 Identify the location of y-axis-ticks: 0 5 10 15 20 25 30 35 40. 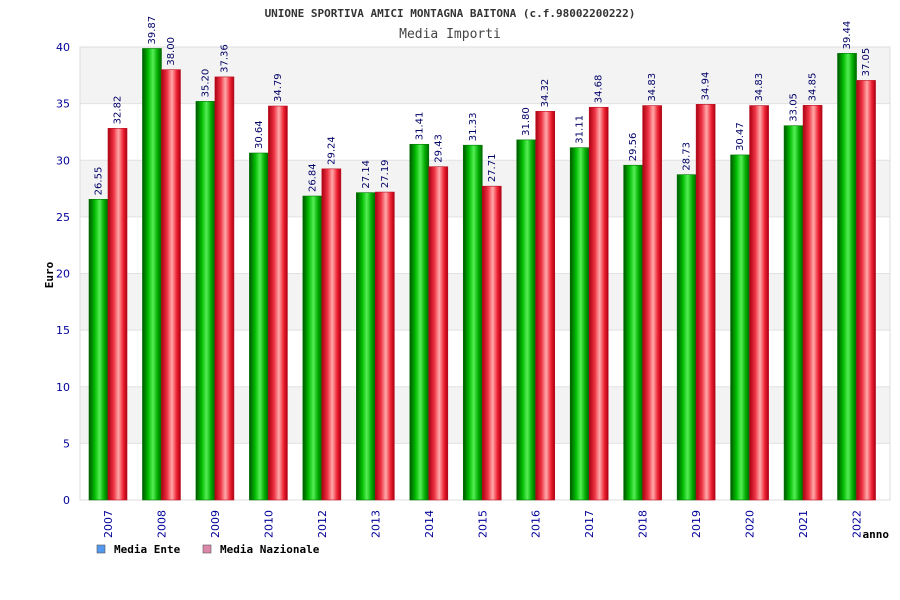
(63, 274).